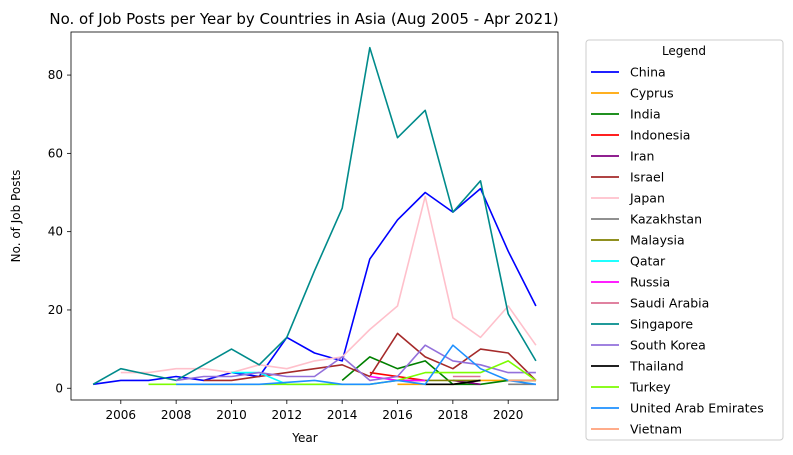  I want to click on legend-label-united-arab-emirates: United Arab Emirates, so click(697, 408).